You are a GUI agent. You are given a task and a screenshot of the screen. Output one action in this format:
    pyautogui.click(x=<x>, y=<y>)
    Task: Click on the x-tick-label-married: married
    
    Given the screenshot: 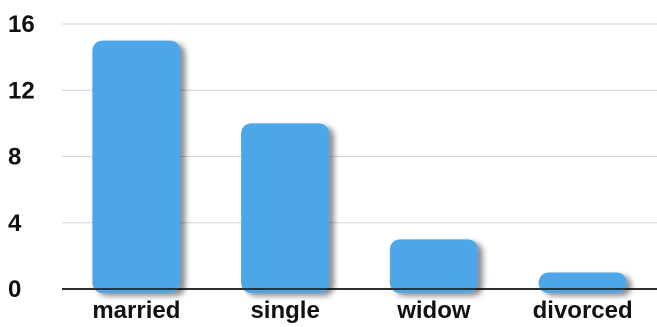 What is the action you would take?
    pyautogui.click(x=136, y=310)
    